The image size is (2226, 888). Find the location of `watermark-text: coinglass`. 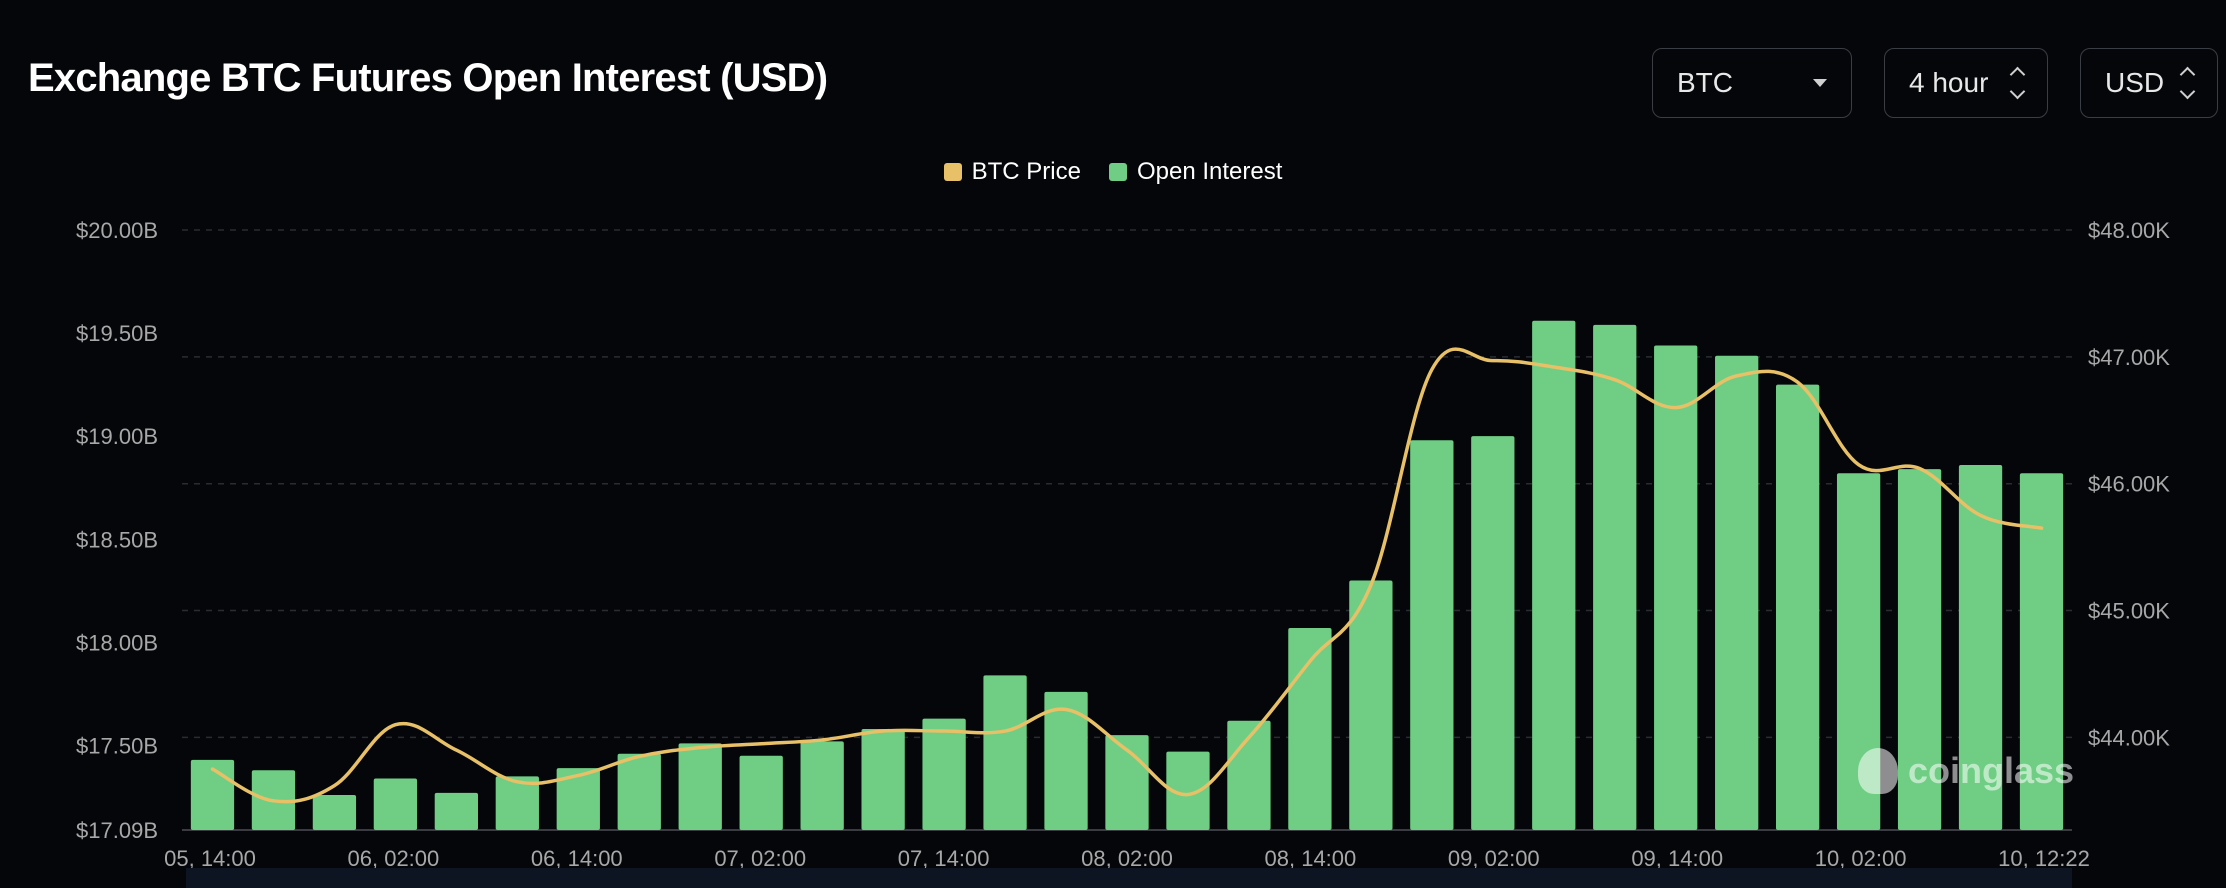

watermark-text: coinglass is located at coordinates (1991, 770).